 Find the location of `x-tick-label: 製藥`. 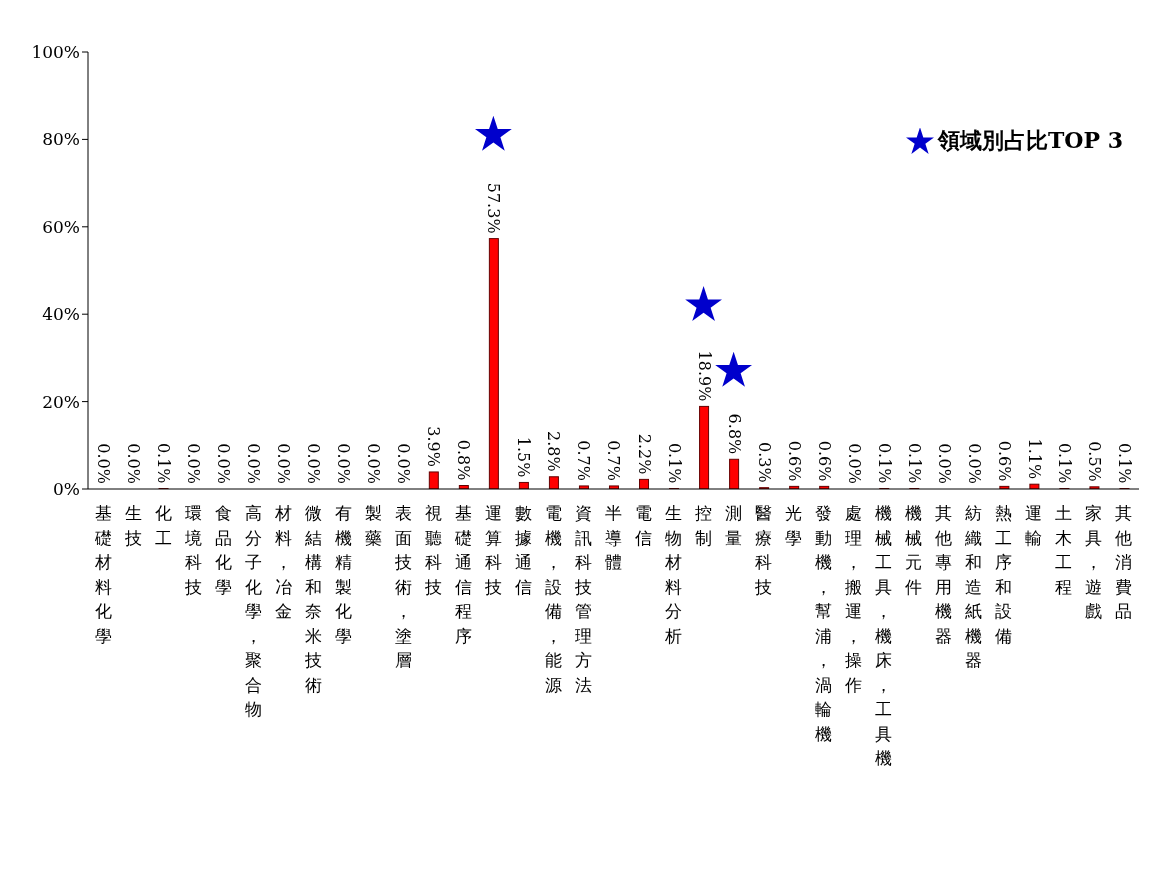

x-tick-label: 製藥 is located at coordinates (373, 525).